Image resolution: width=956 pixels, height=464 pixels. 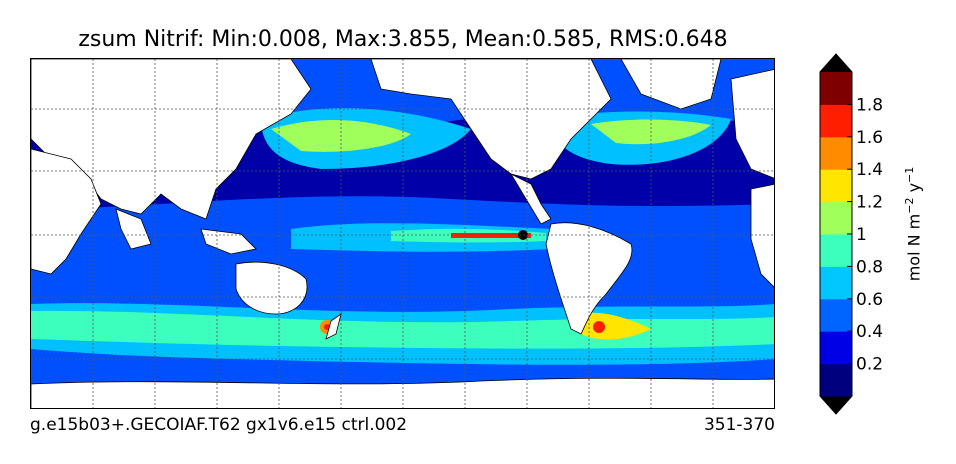 I want to click on colorbar-tick-label: 0.6, so click(x=869, y=300).